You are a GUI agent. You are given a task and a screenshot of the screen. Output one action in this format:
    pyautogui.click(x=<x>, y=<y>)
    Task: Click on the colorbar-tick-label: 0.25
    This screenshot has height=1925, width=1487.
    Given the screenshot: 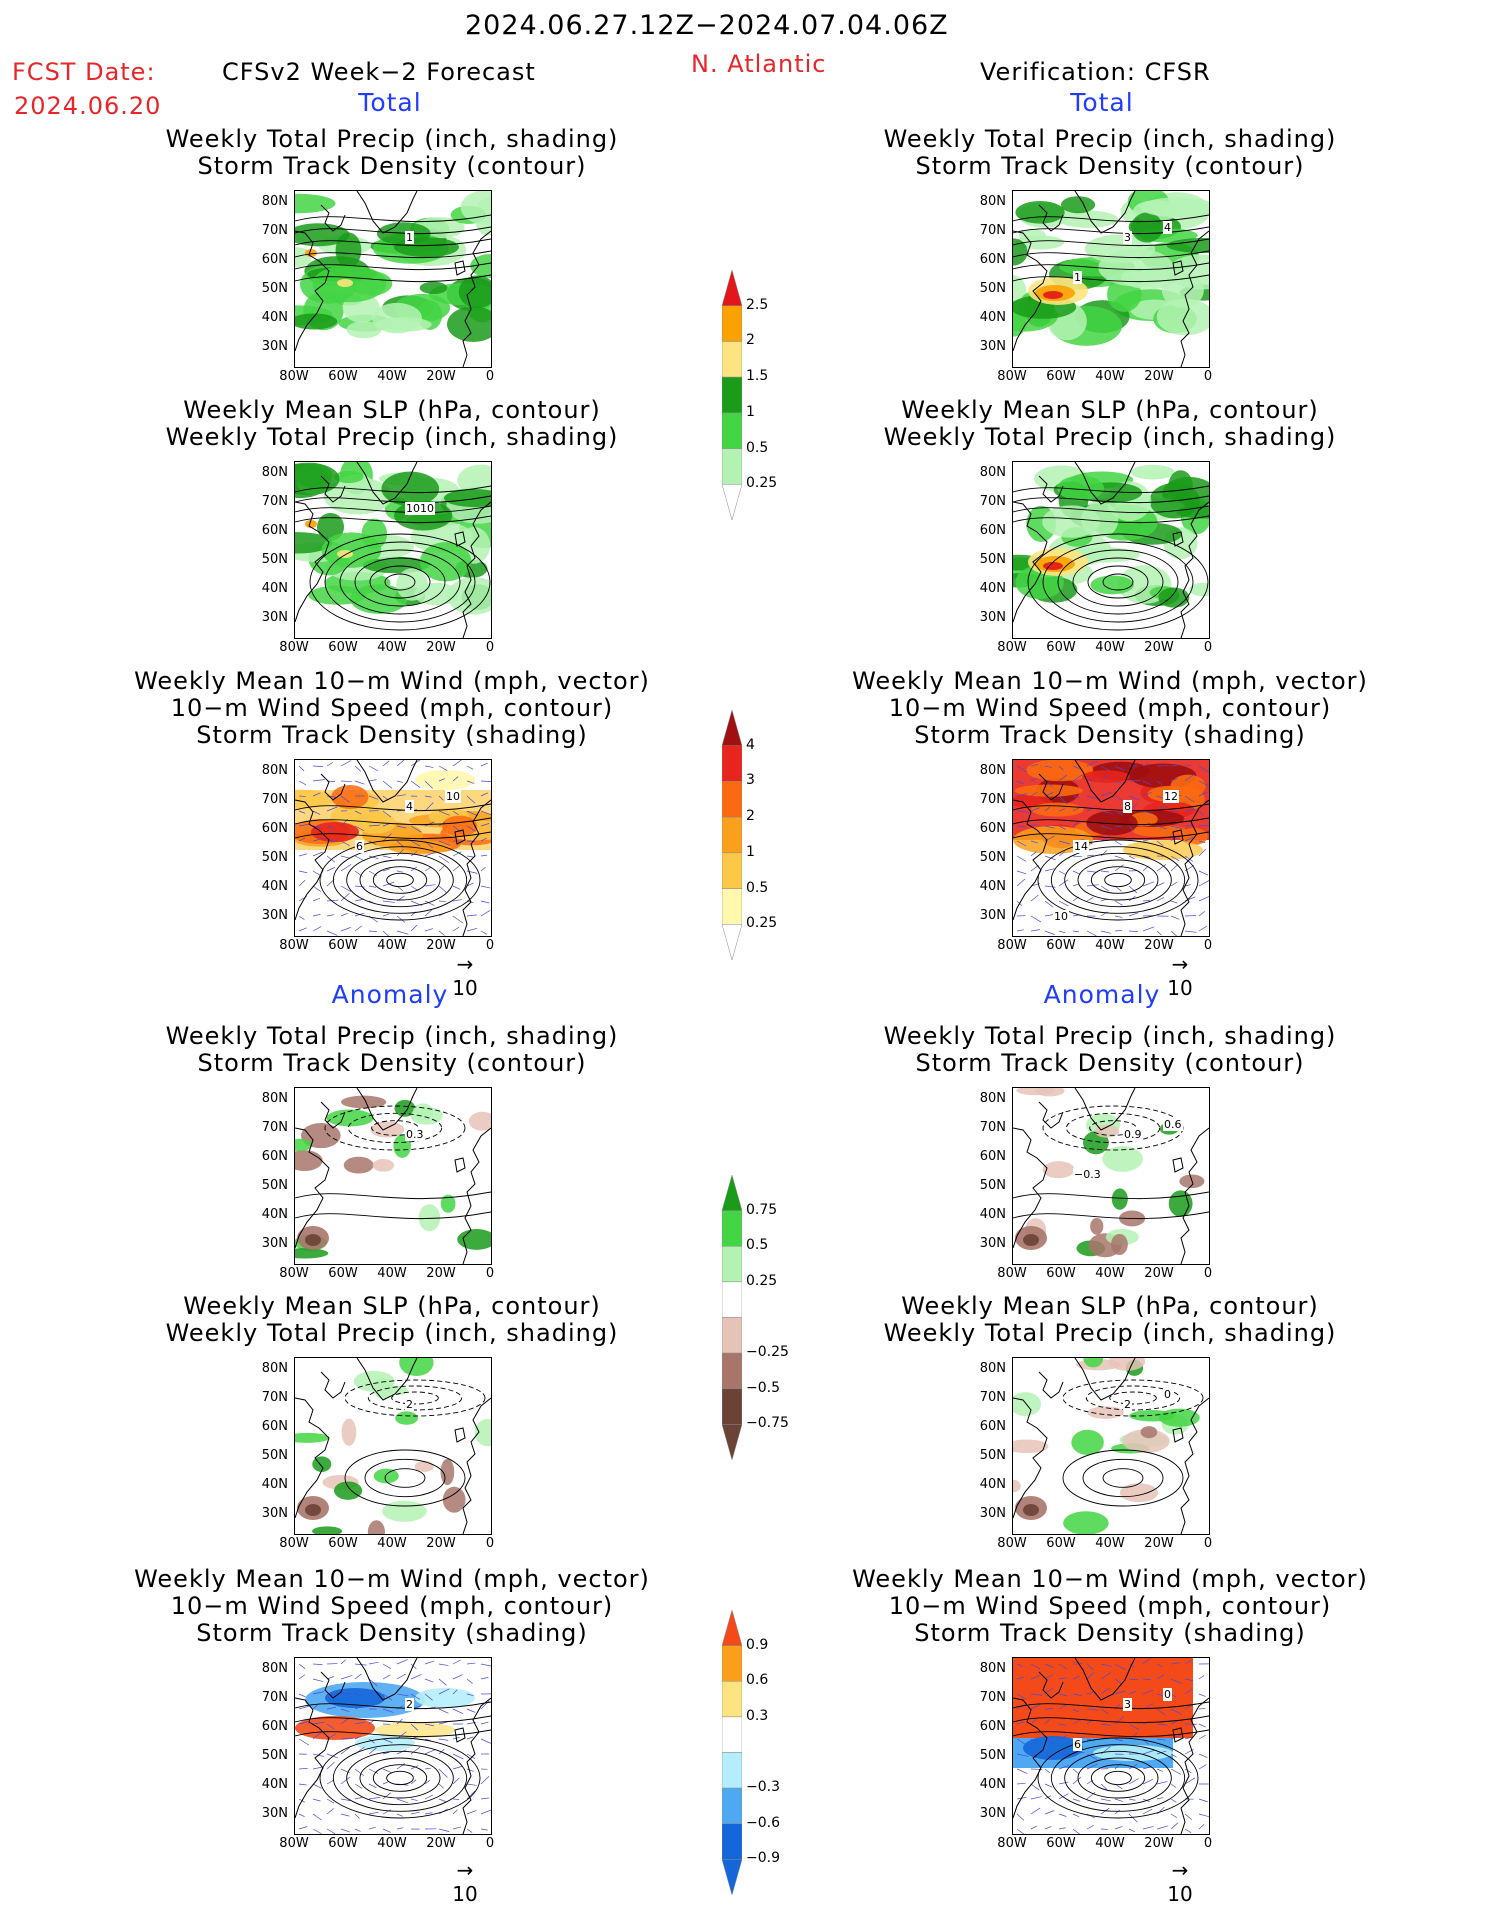 What is the action you would take?
    pyautogui.click(x=762, y=483)
    